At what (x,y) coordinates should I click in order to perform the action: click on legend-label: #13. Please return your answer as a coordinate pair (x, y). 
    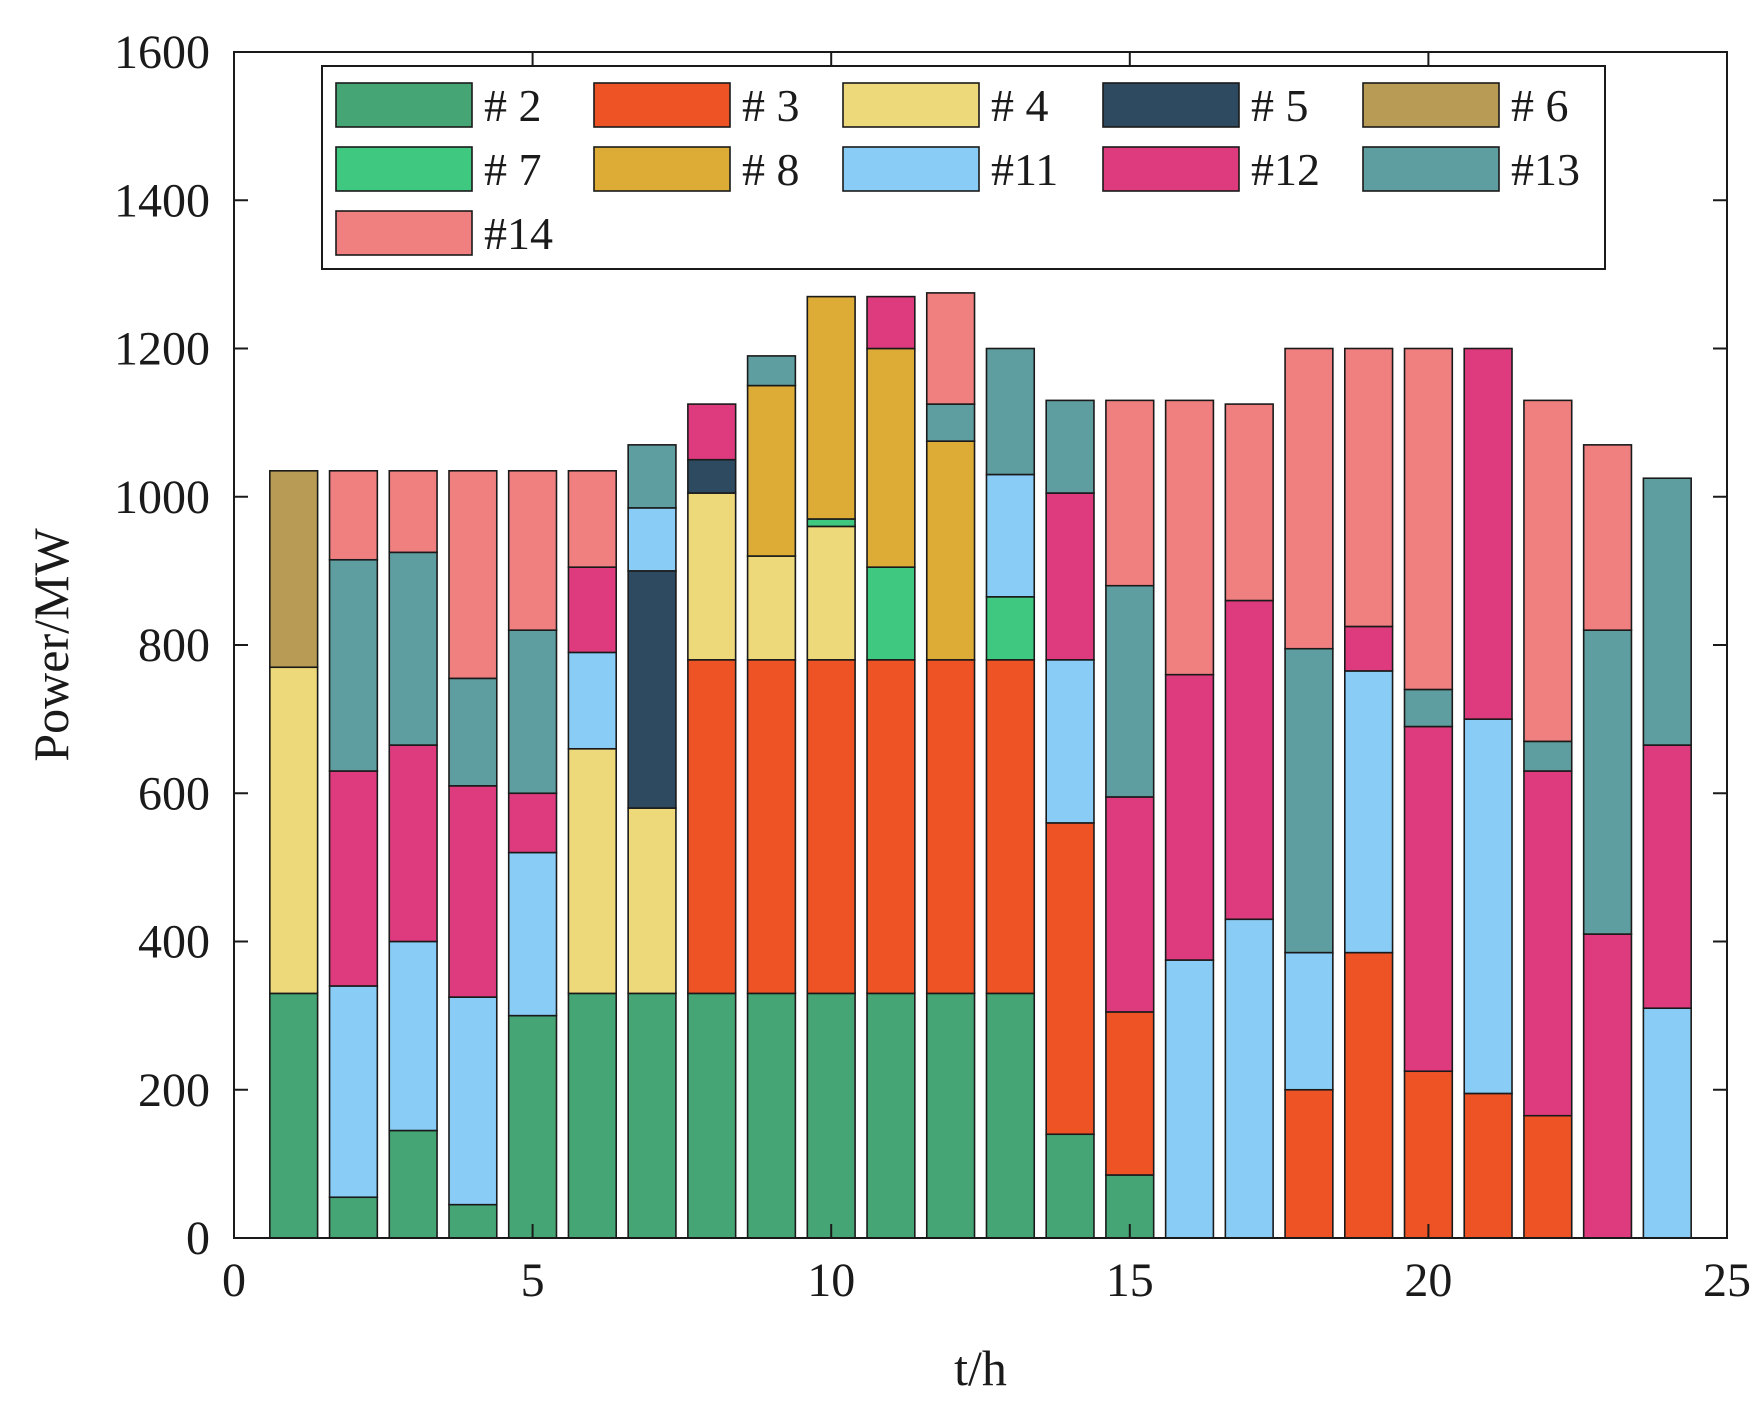
    Looking at the image, I should click on (1545, 169).